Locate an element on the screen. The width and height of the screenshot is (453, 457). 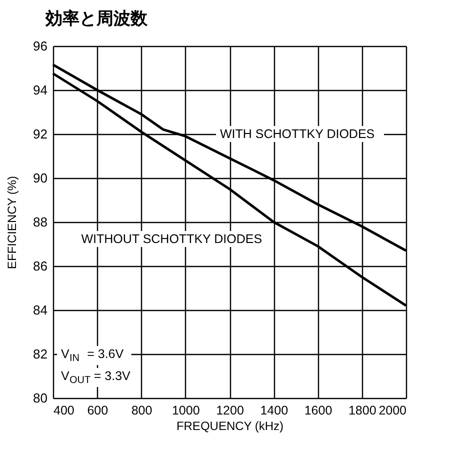
annotation: WITH SCHOTTKY DIODES is located at coordinates (297, 134).